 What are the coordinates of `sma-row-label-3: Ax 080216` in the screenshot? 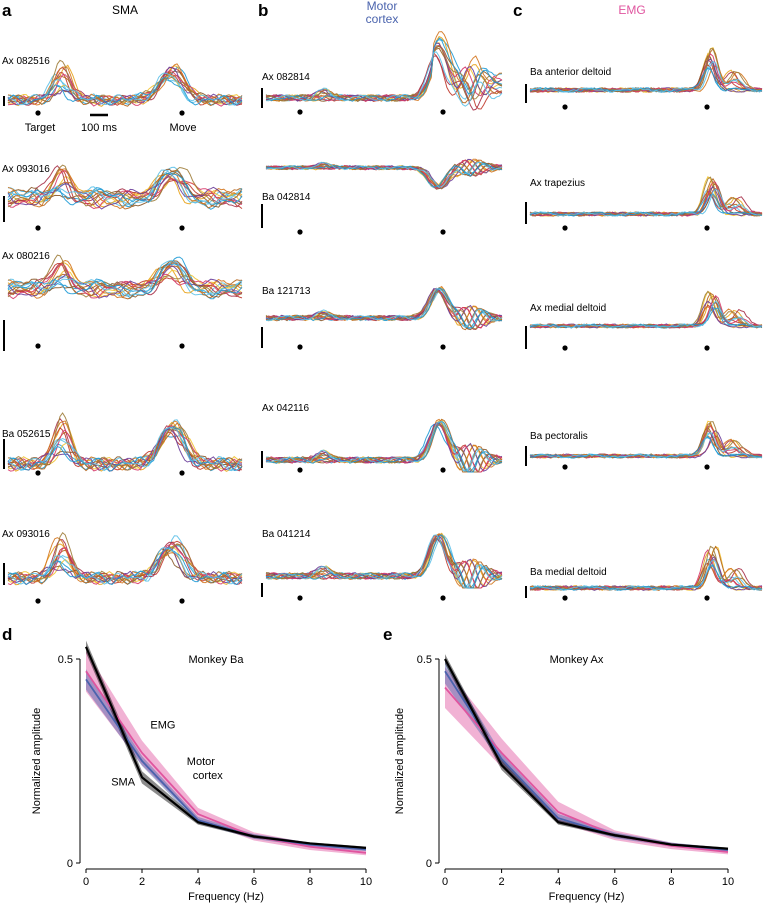 It's located at (26, 256).